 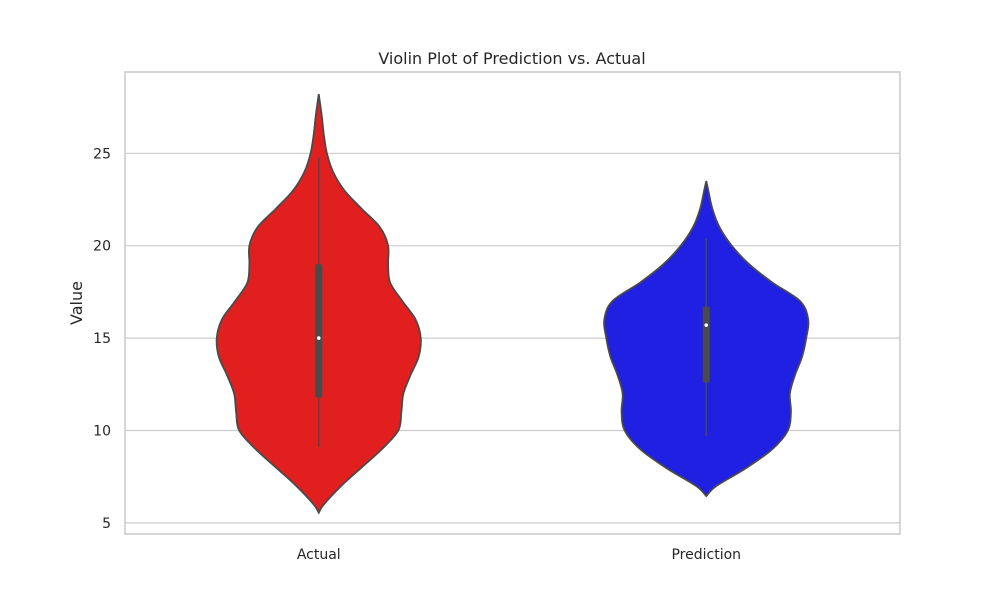 What do you see at coordinates (76, 303) in the screenshot?
I see `y-axis-label: Value` at bounding box center [76, 303].